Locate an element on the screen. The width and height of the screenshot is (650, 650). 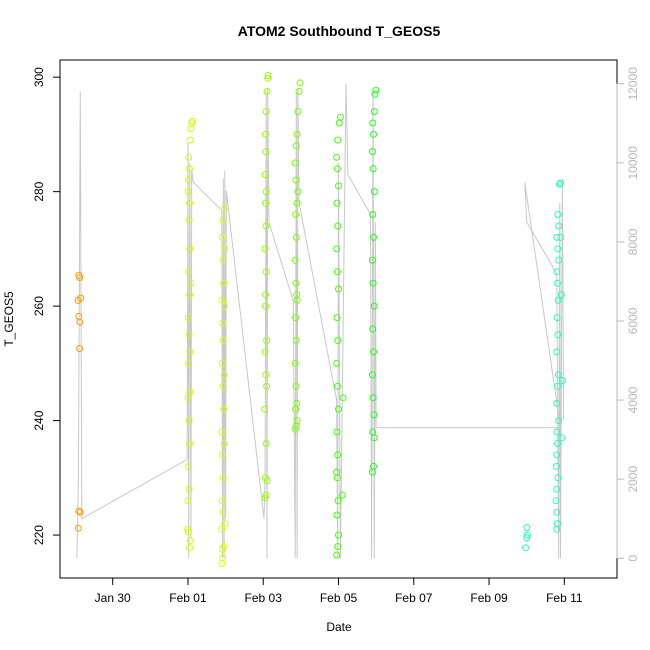
y-axis-left: 220 240 260 280 300 is located at coordinates (46, 306).